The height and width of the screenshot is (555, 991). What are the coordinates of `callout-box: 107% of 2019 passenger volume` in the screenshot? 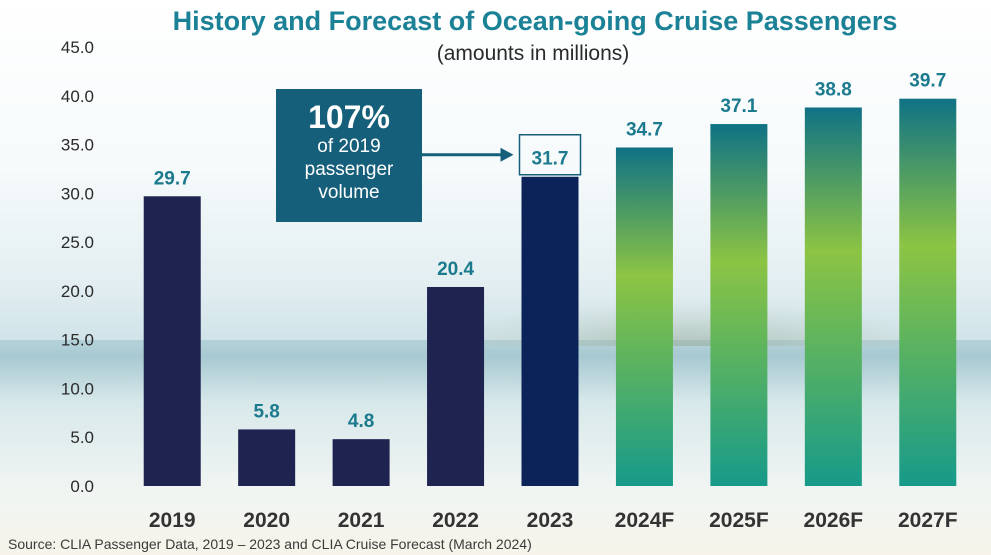 It's located at (349, 155).